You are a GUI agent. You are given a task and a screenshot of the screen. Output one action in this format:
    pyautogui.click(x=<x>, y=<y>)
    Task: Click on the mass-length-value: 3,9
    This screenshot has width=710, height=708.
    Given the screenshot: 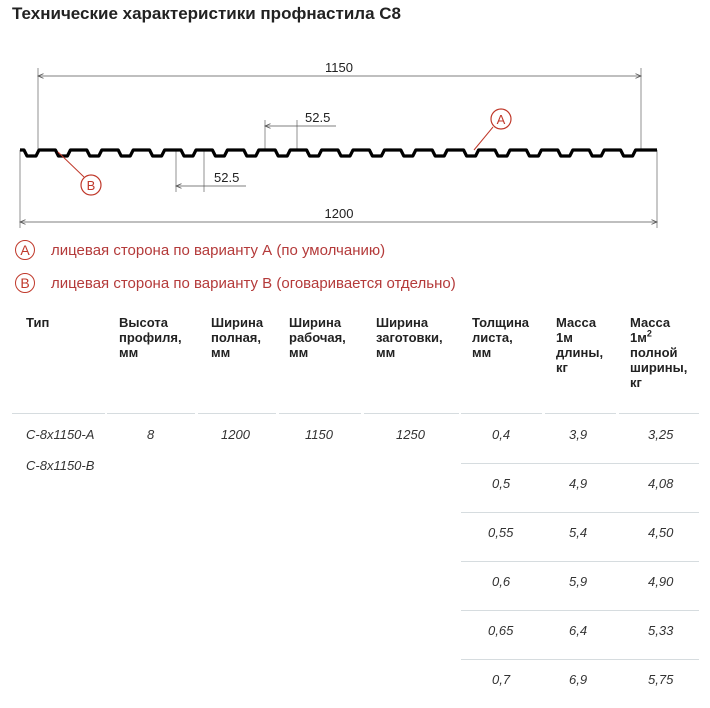 What is the action you would take?
    pyautogui.click(x=578, y=434)
    